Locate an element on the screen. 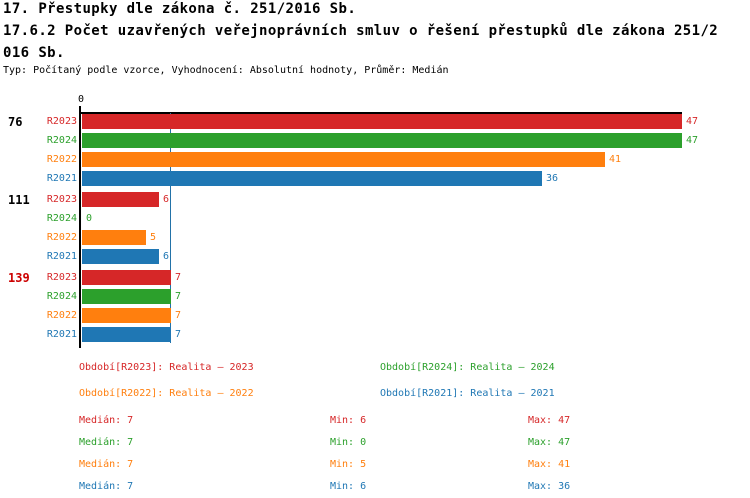  x-axis-zero-tick-label: 0 is located at coordinates (81, 99).